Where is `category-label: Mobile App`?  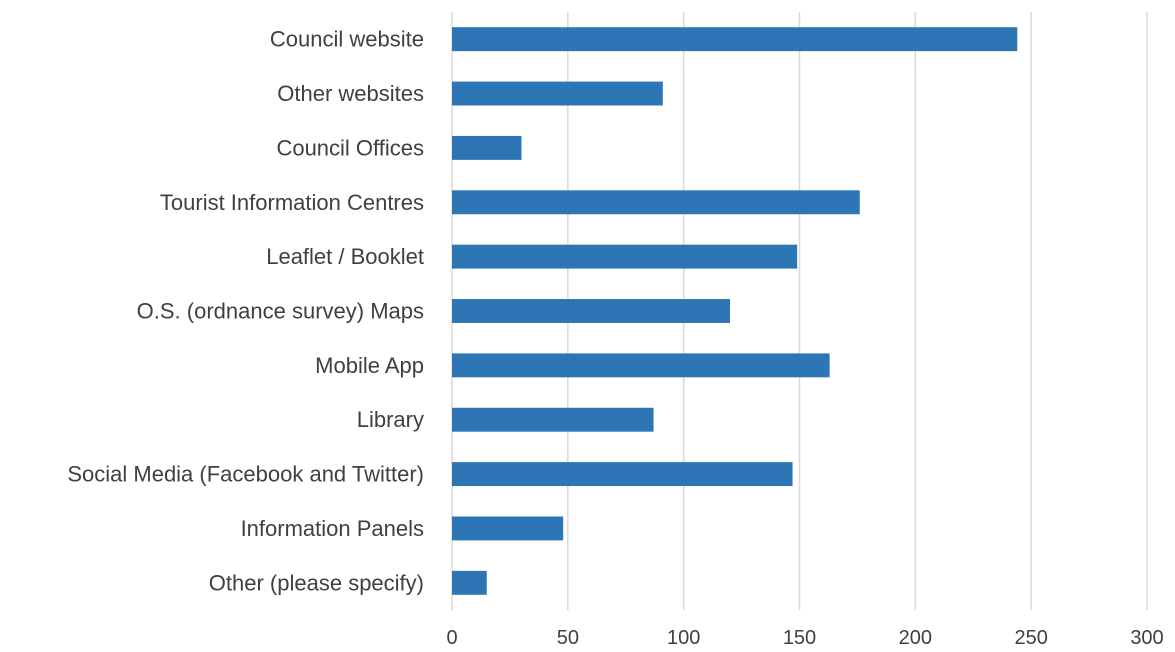 category-label: Mobile App is located at coordinates (369, 365).